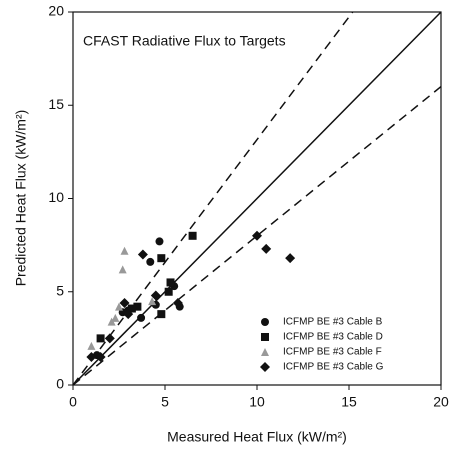 Image resolution: width=459 pixels, height=453 pixels. Describe the element at coordinates (441, 402) in the screenshot. I see `x-tick-label: 20` at that location.